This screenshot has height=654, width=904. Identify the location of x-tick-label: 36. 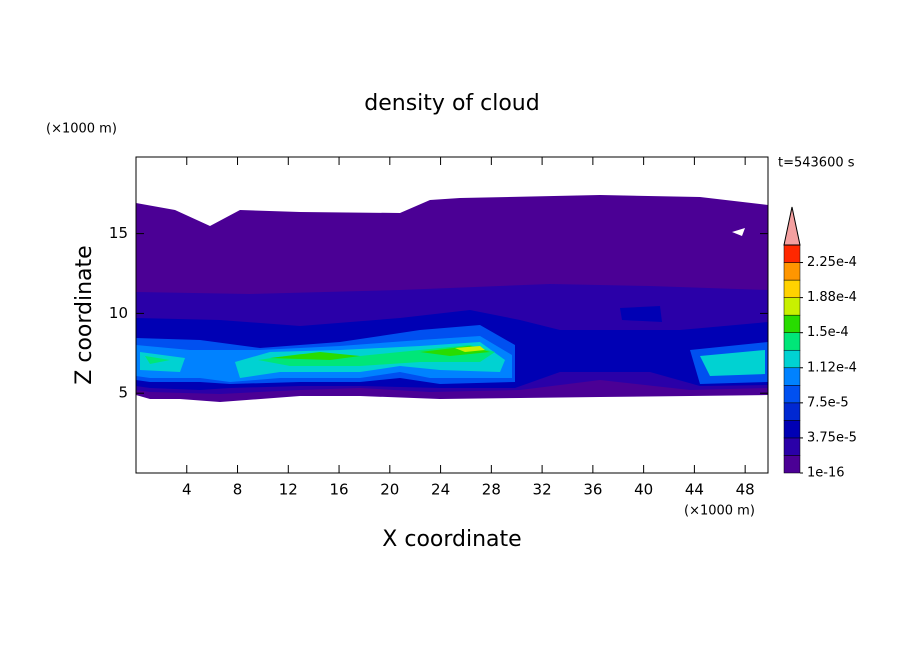
(592, 490).